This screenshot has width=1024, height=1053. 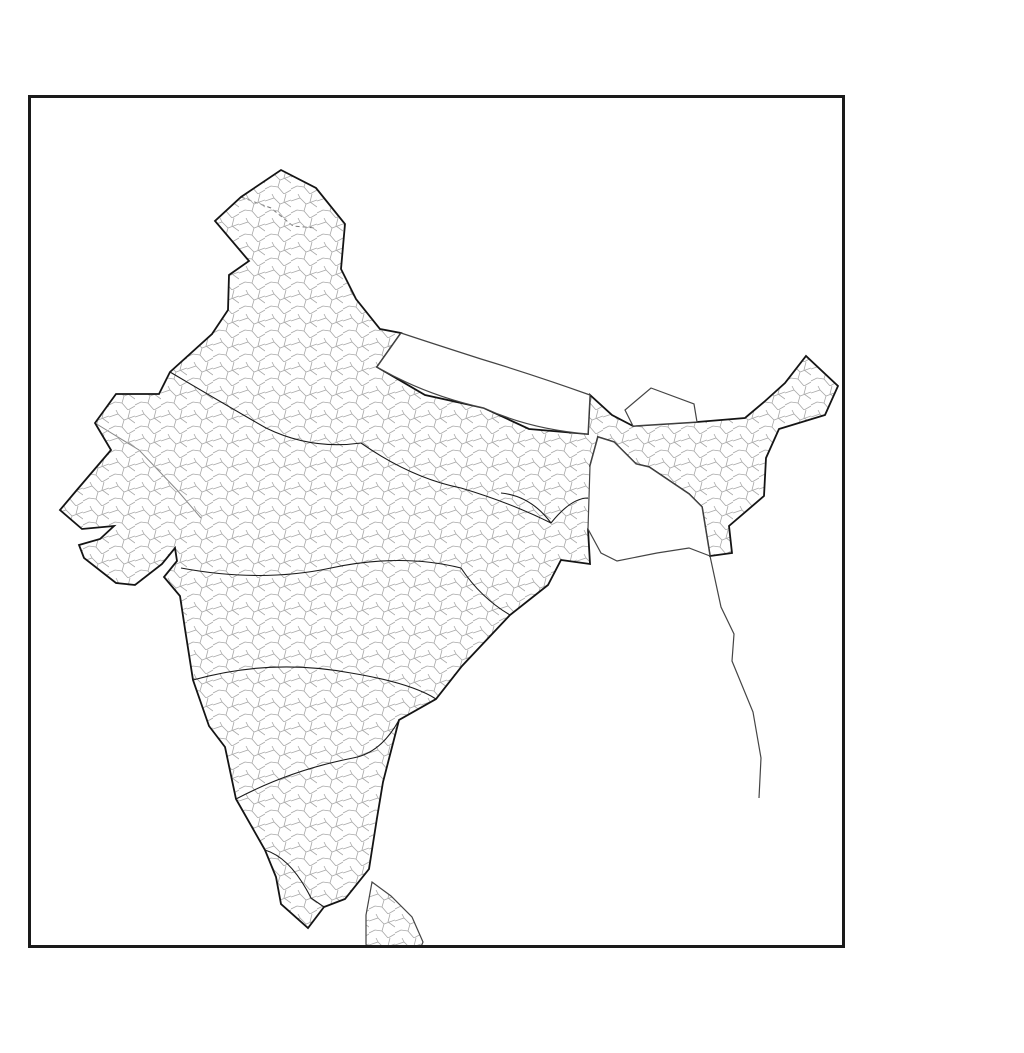 I want to click on sri-lanka-outline, so click(x=394, y=912).